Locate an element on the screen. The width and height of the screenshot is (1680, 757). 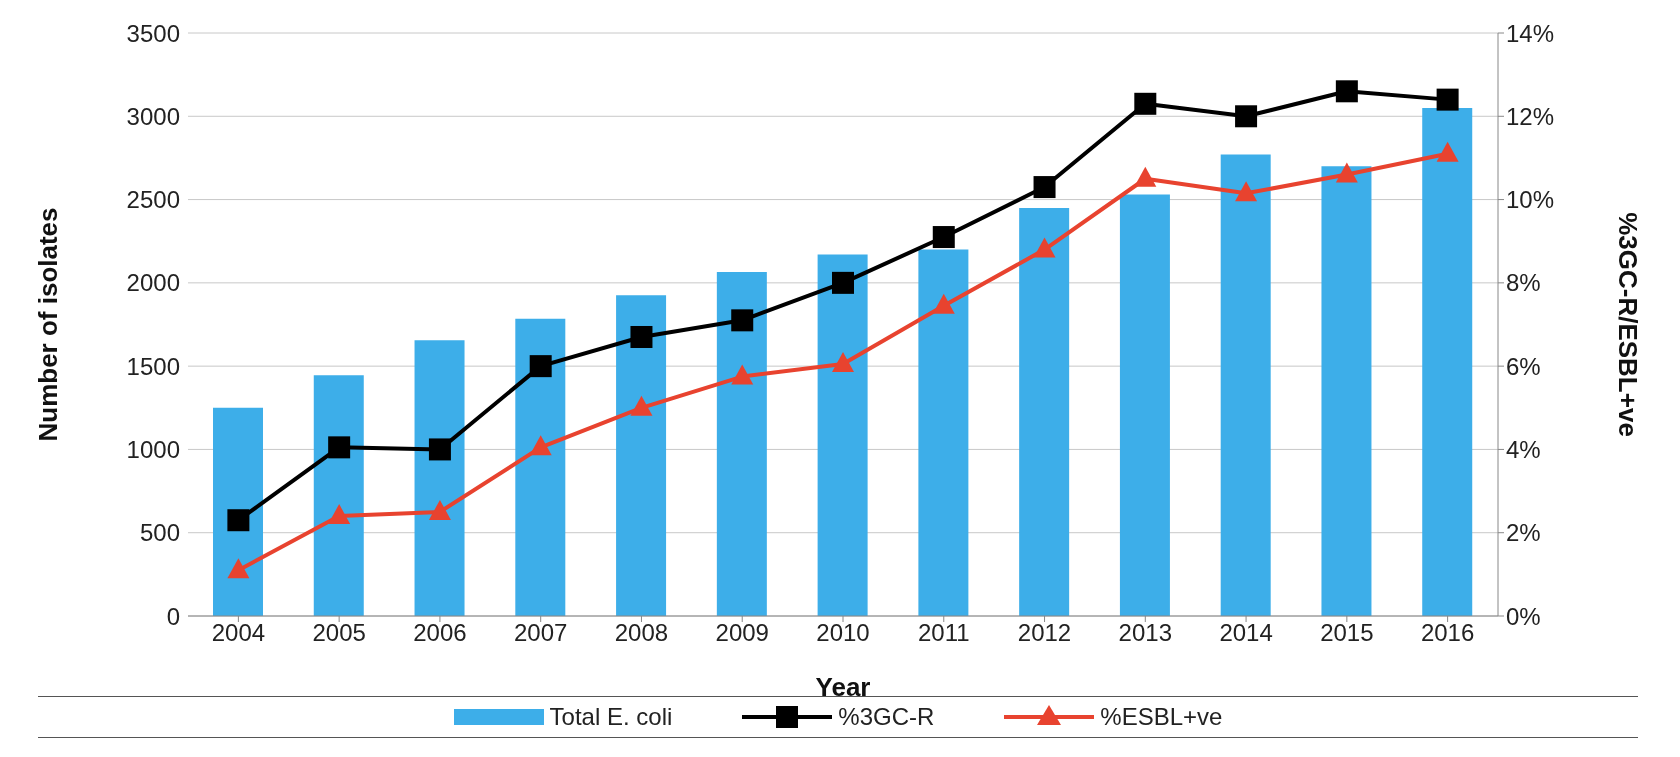
x-tick-label: 2006 is located at coordinates (440, 633).